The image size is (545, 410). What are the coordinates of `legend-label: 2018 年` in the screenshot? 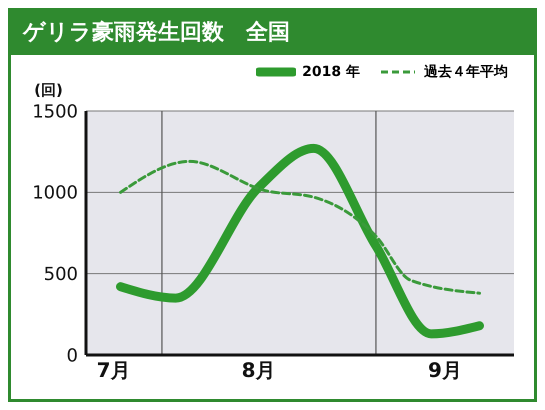 It's located at (331, 72).